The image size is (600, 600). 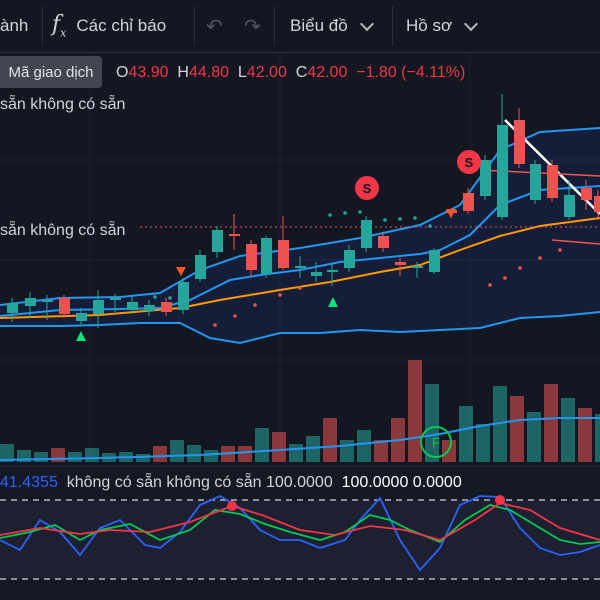 What do you see at coordinates (327, 72) in the screenshot?
I see `close-value: 42.00` at bounding box center [327, 72].